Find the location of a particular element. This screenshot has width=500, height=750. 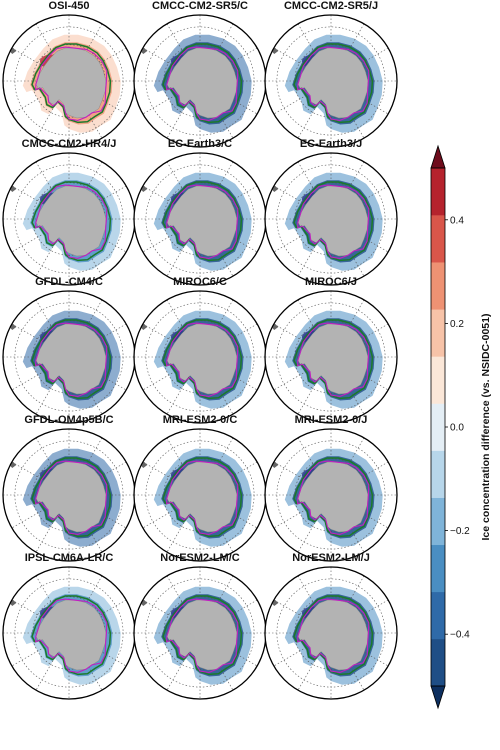

map-panel: CMCC-CM2-HR4/J is located at coordinates (69, 212).